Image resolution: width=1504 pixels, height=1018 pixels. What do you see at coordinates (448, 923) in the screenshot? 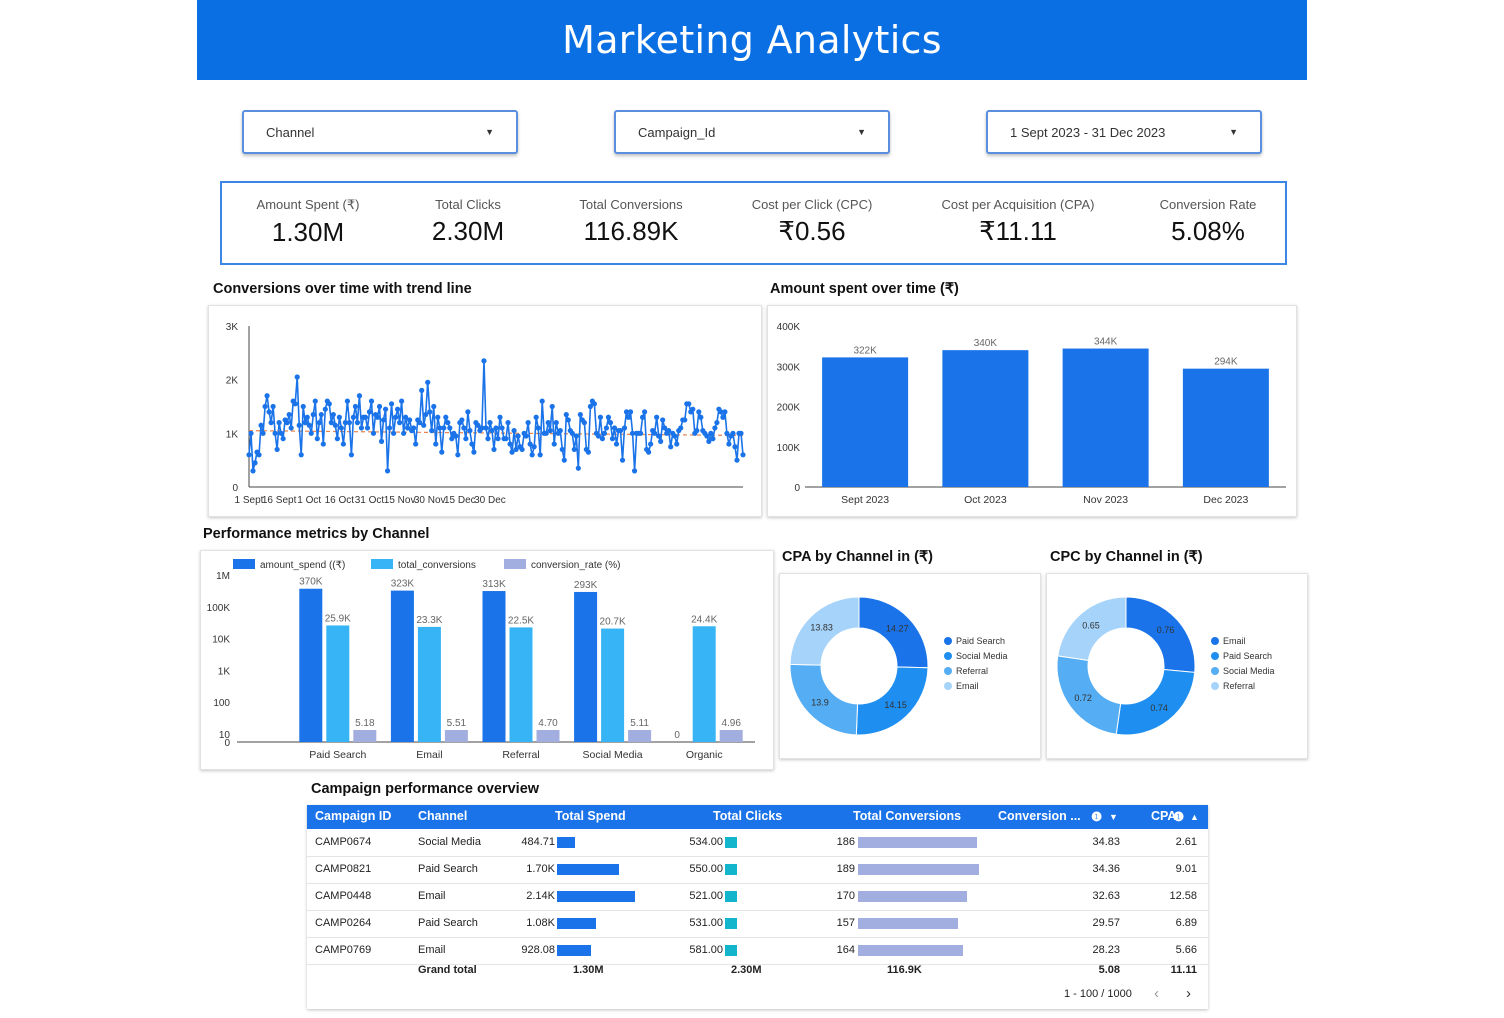
I see `channel-cell: Paid Search` at bounding box center [448, 923].